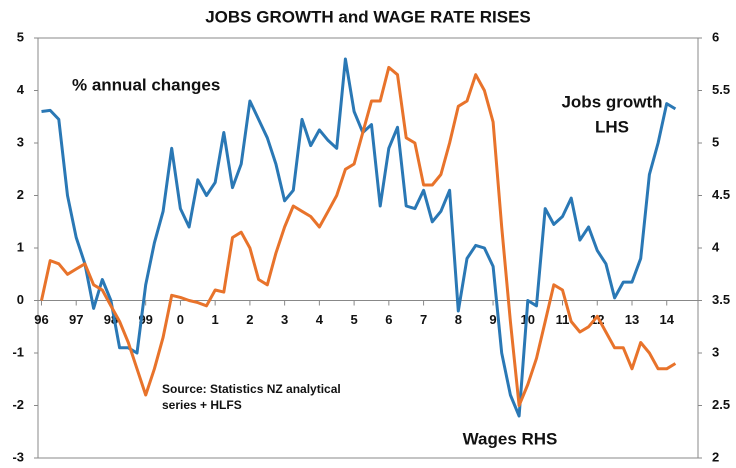 The height and width of the screenshot is (468, 736). Describe the element at coordinates (21, 89) in the screenshot. I see `y-tick-label: 4` at that location.